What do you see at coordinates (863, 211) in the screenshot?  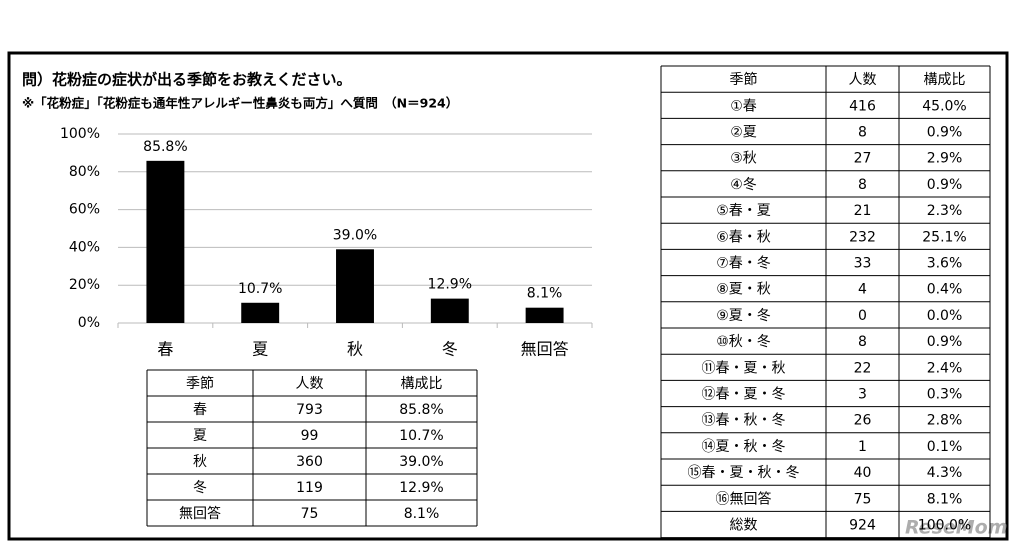 I see `table-cell: 21` at bounding box center [863, 211].